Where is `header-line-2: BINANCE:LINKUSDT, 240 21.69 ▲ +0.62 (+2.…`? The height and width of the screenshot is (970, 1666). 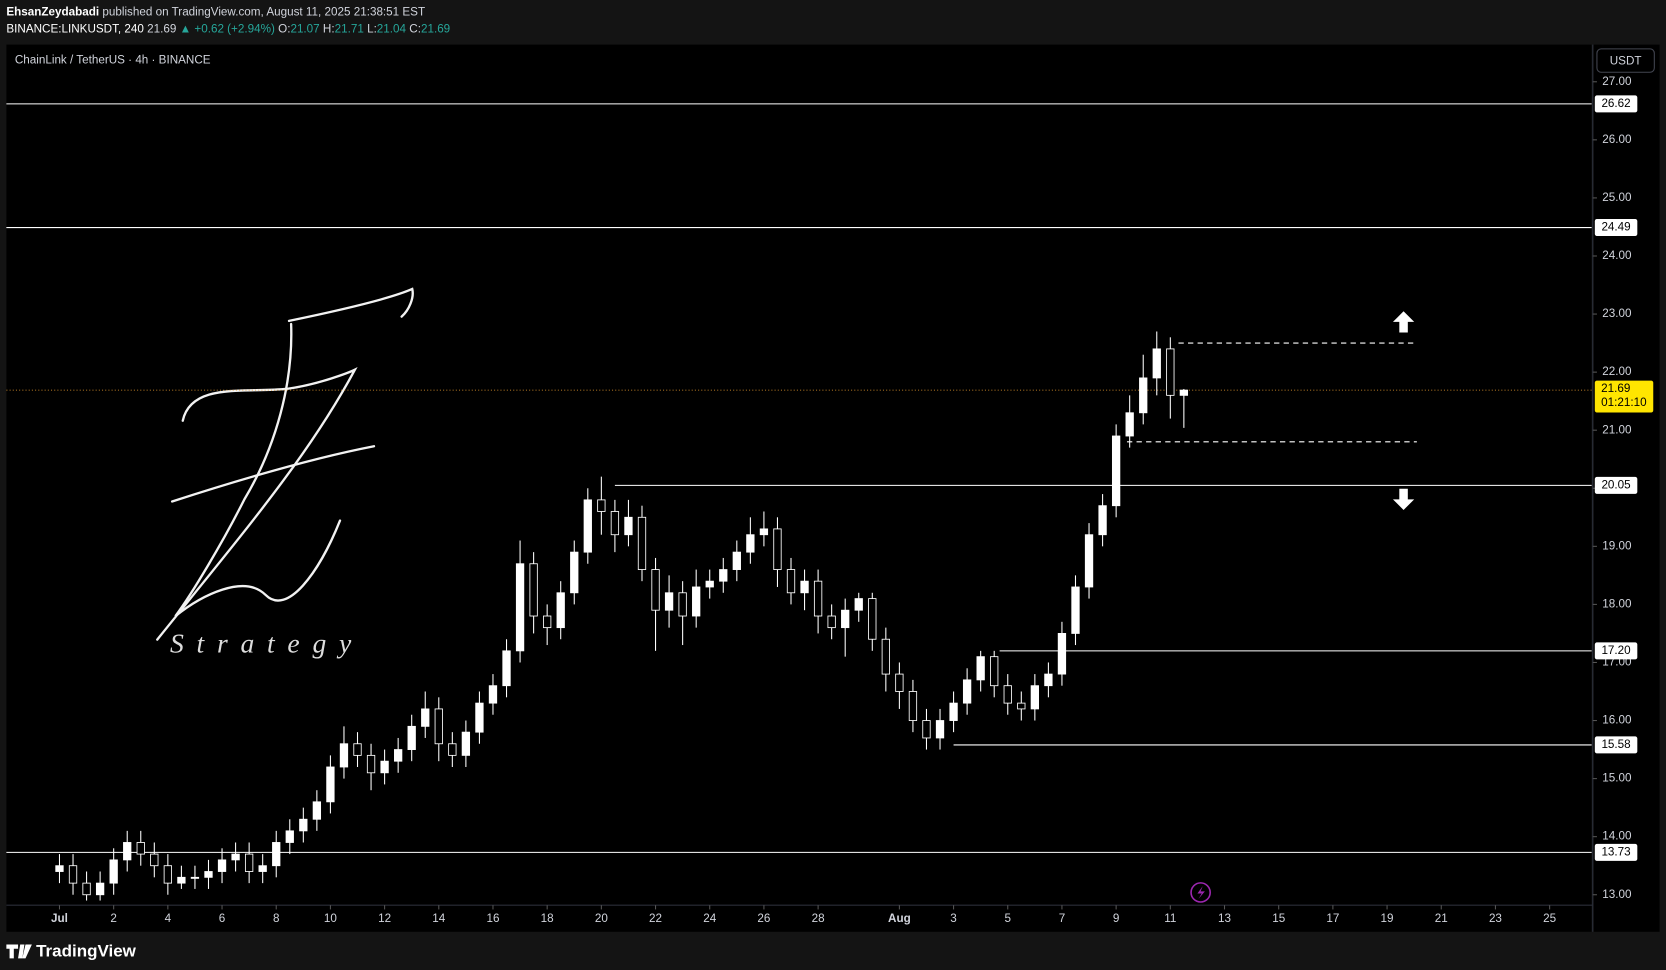 header-line-2: BINANCE:LINKUSDT, 240 21.69 ▲ +0.62 (+2.… is located at coordinates (228, 29).